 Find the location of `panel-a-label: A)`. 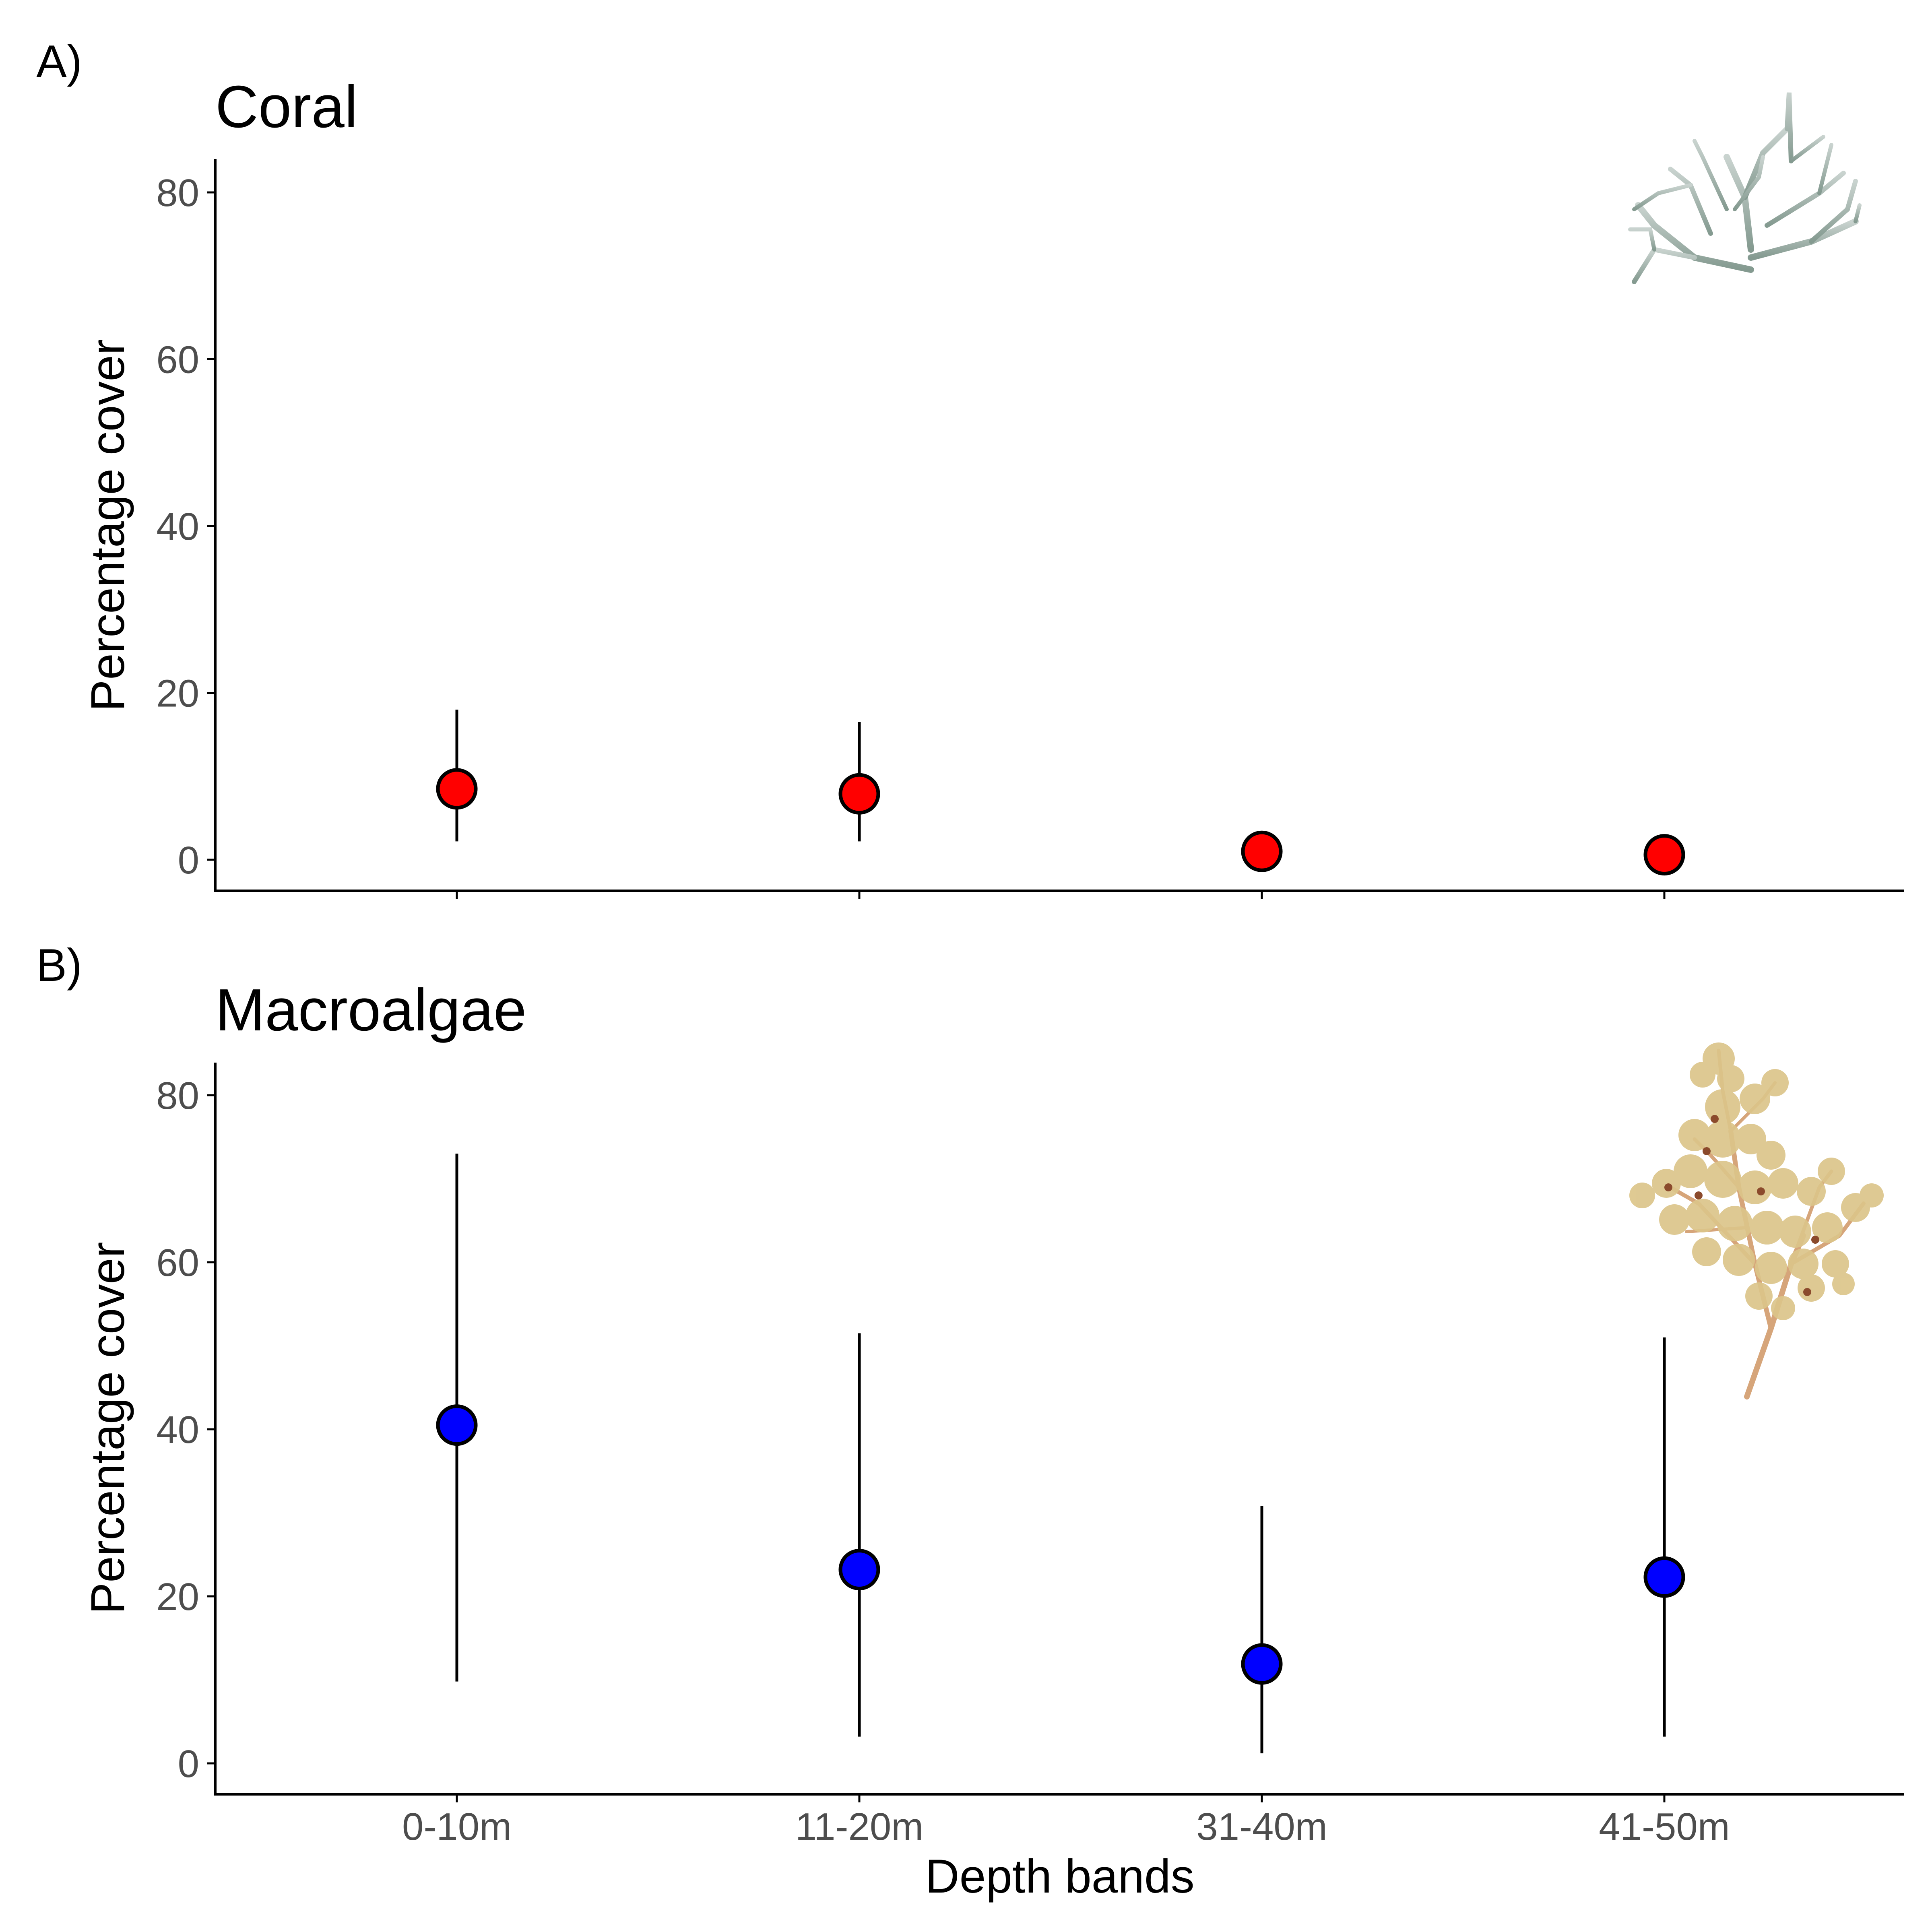

panel-a-label: A) is located at coordinates (59, 61).